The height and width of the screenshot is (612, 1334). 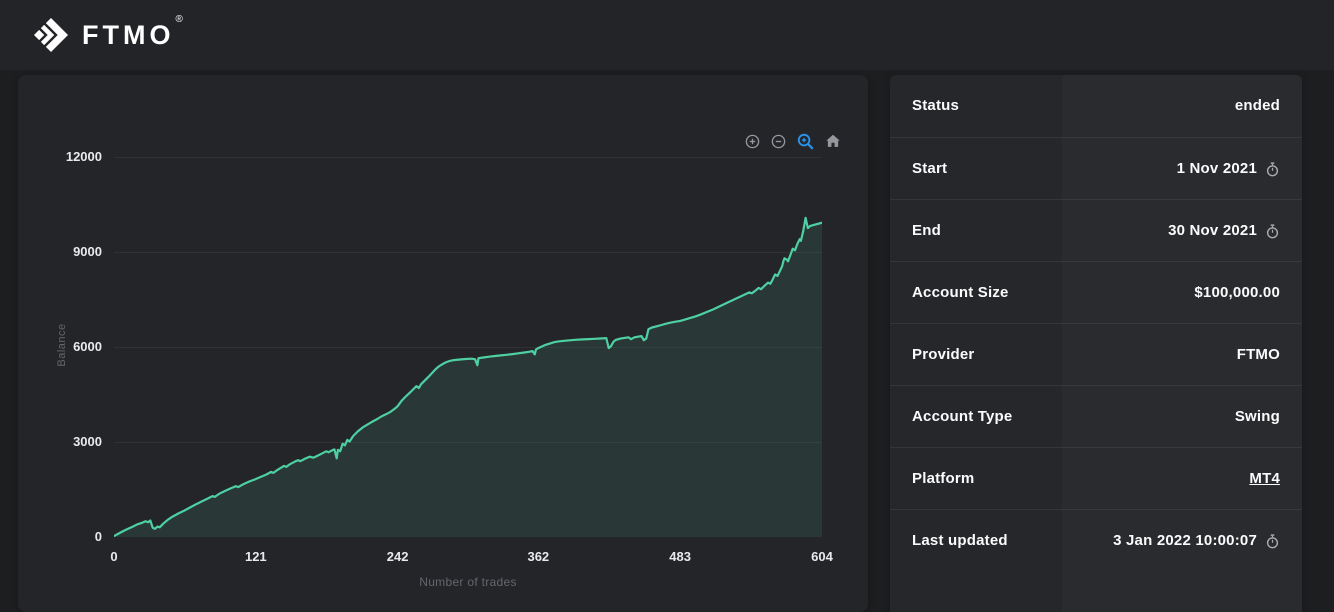 What do you see at coordinates (468, 582) in the screenshot?
I see `x-axis-title: Number of trades` at bounding box center [468, 582].